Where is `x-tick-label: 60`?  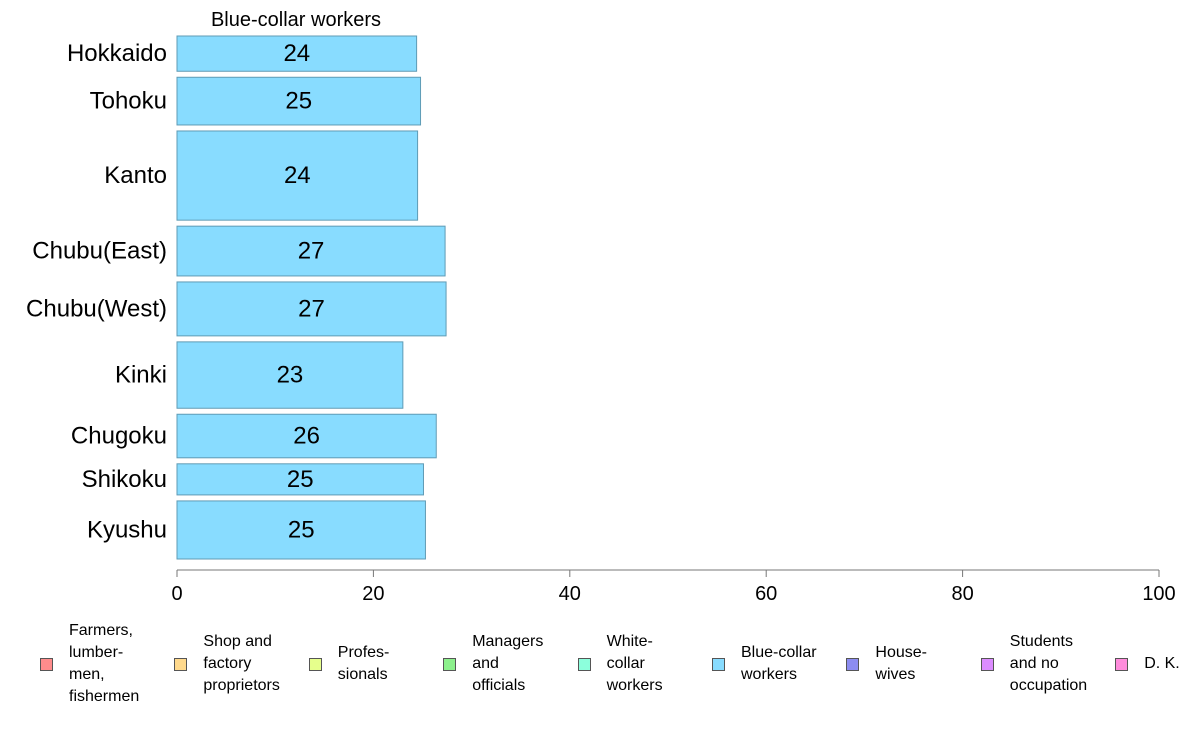 x-tick-label: 60 is located at coordinates (766, 594).